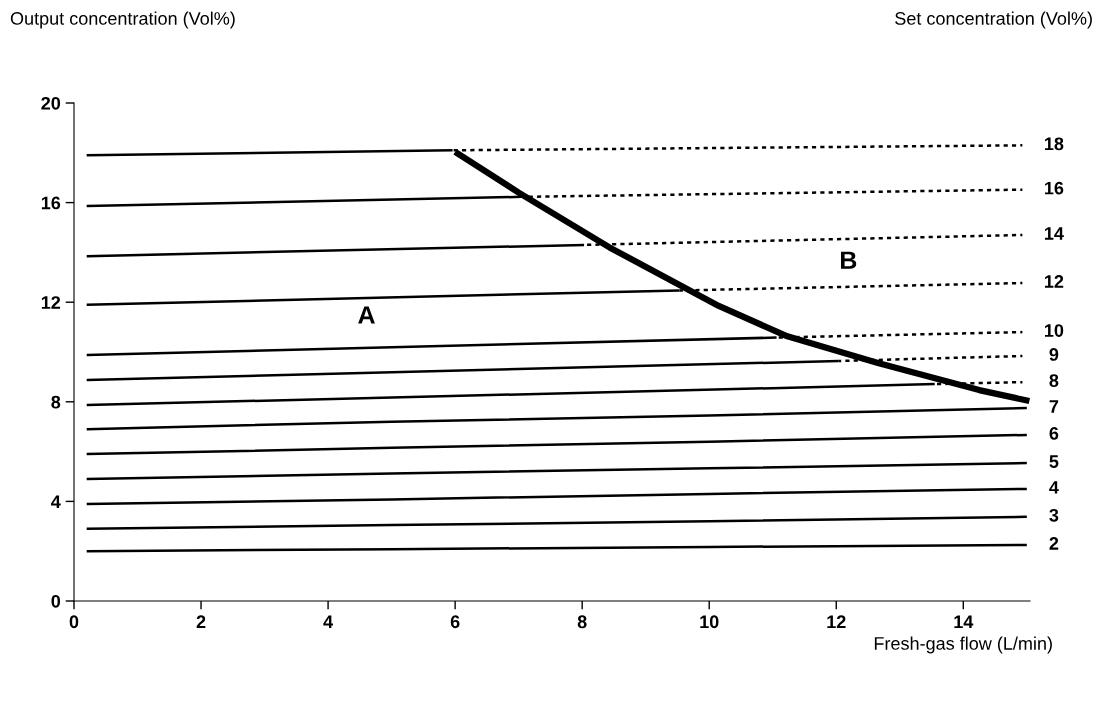 Image resolution: width=1103 pixels, height=701 pixels. What do you see at coordinates (964, 621) in the screenshot?
I see `x-tick-label: 14` at bounding box center [964, 621].